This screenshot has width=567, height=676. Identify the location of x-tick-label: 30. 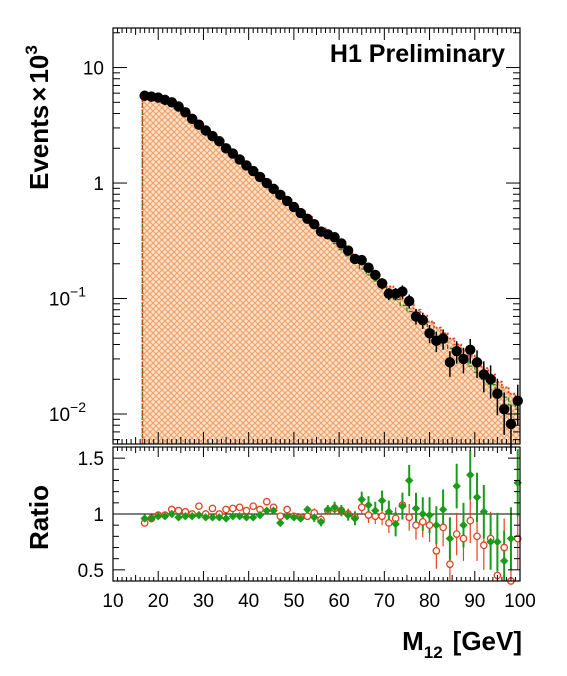
(203, 601).